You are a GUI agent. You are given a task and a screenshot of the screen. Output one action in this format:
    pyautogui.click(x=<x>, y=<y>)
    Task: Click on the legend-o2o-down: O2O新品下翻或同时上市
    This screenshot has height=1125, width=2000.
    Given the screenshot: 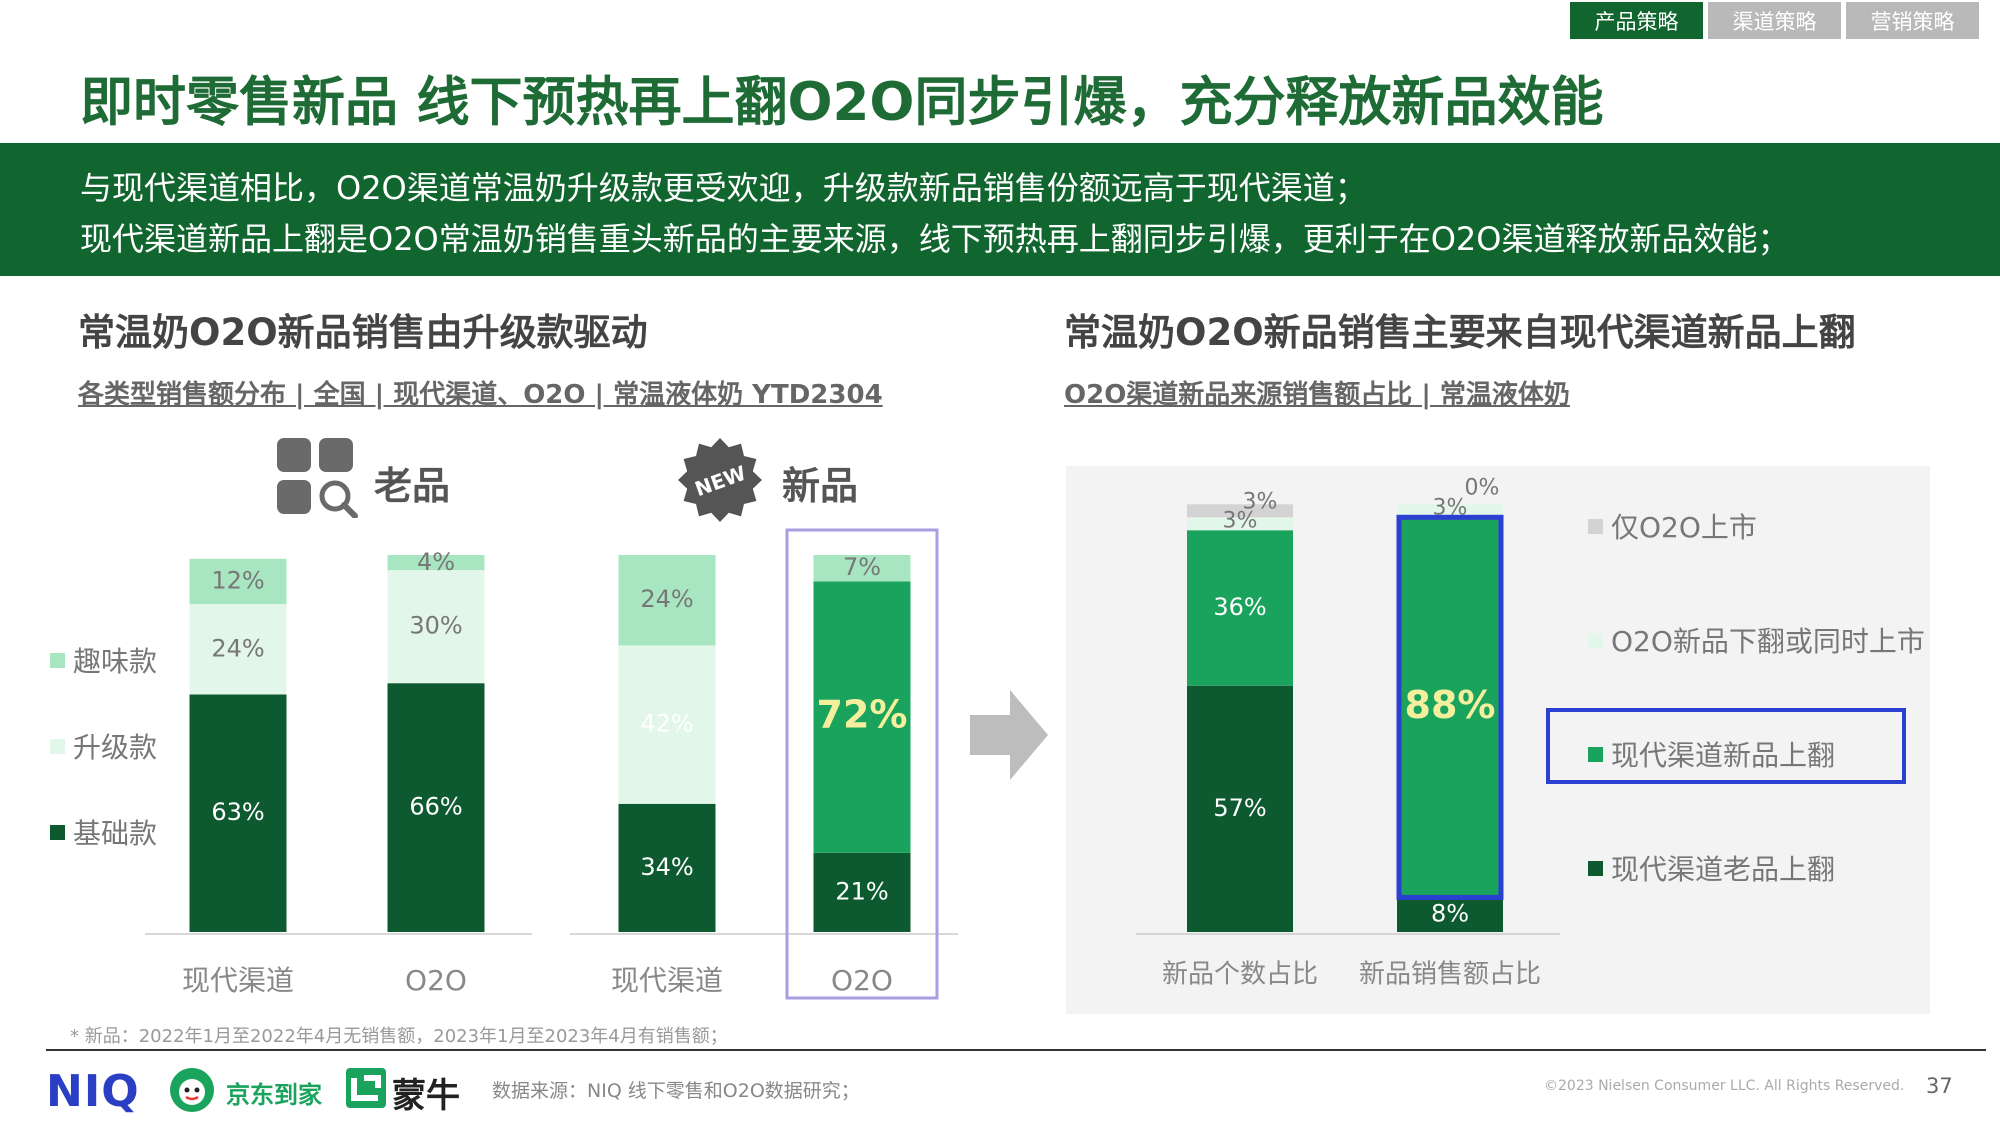 What is the action you would take?
    pyautogui.click(x=1756, y=640)
    